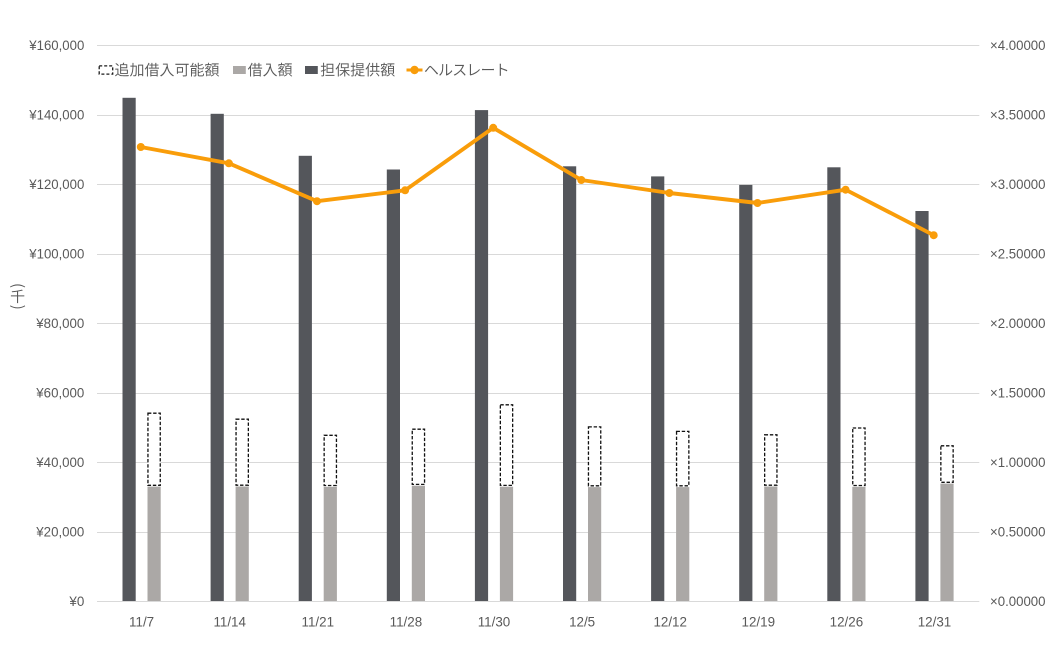  What do you see at coordinates (1018, 115) in the screenshot?
I see `svg-text: ×3.50000` at bounding box center [1018, 115].